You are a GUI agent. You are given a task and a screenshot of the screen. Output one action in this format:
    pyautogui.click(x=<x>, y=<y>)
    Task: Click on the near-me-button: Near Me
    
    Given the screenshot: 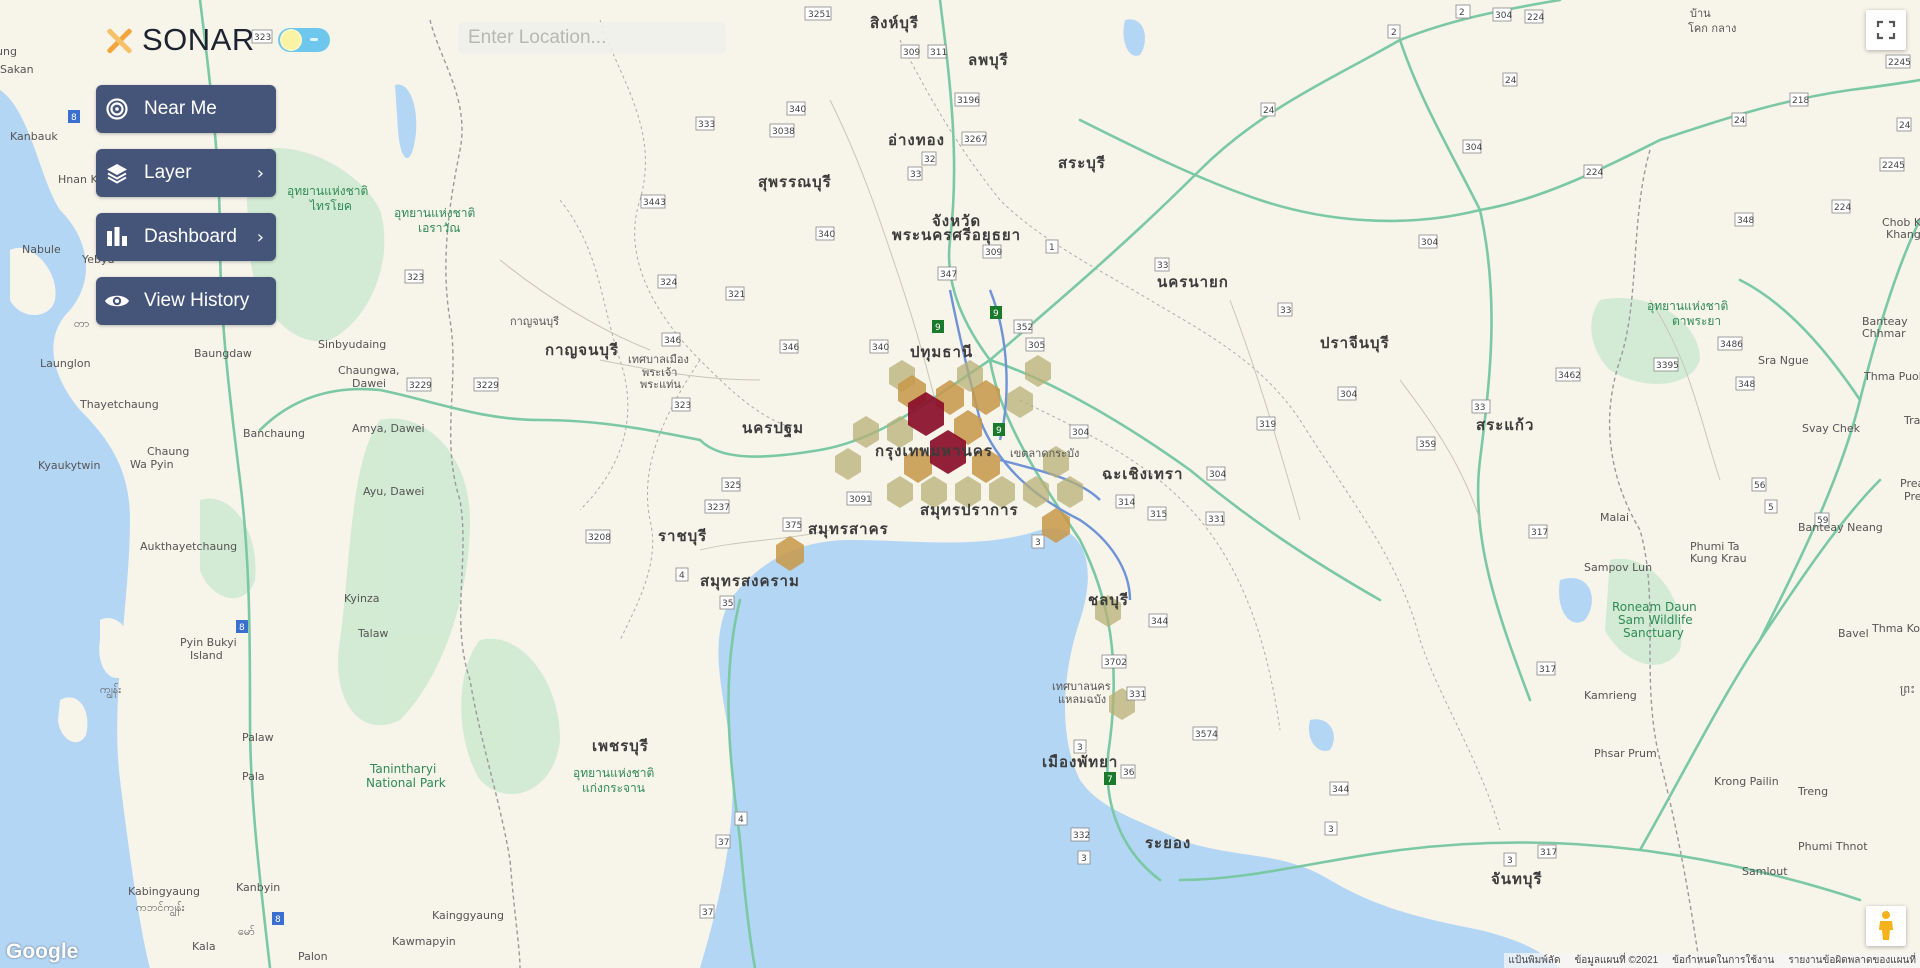 What is the action you would take?
    pyautogui.click(x=186, y=109)
    